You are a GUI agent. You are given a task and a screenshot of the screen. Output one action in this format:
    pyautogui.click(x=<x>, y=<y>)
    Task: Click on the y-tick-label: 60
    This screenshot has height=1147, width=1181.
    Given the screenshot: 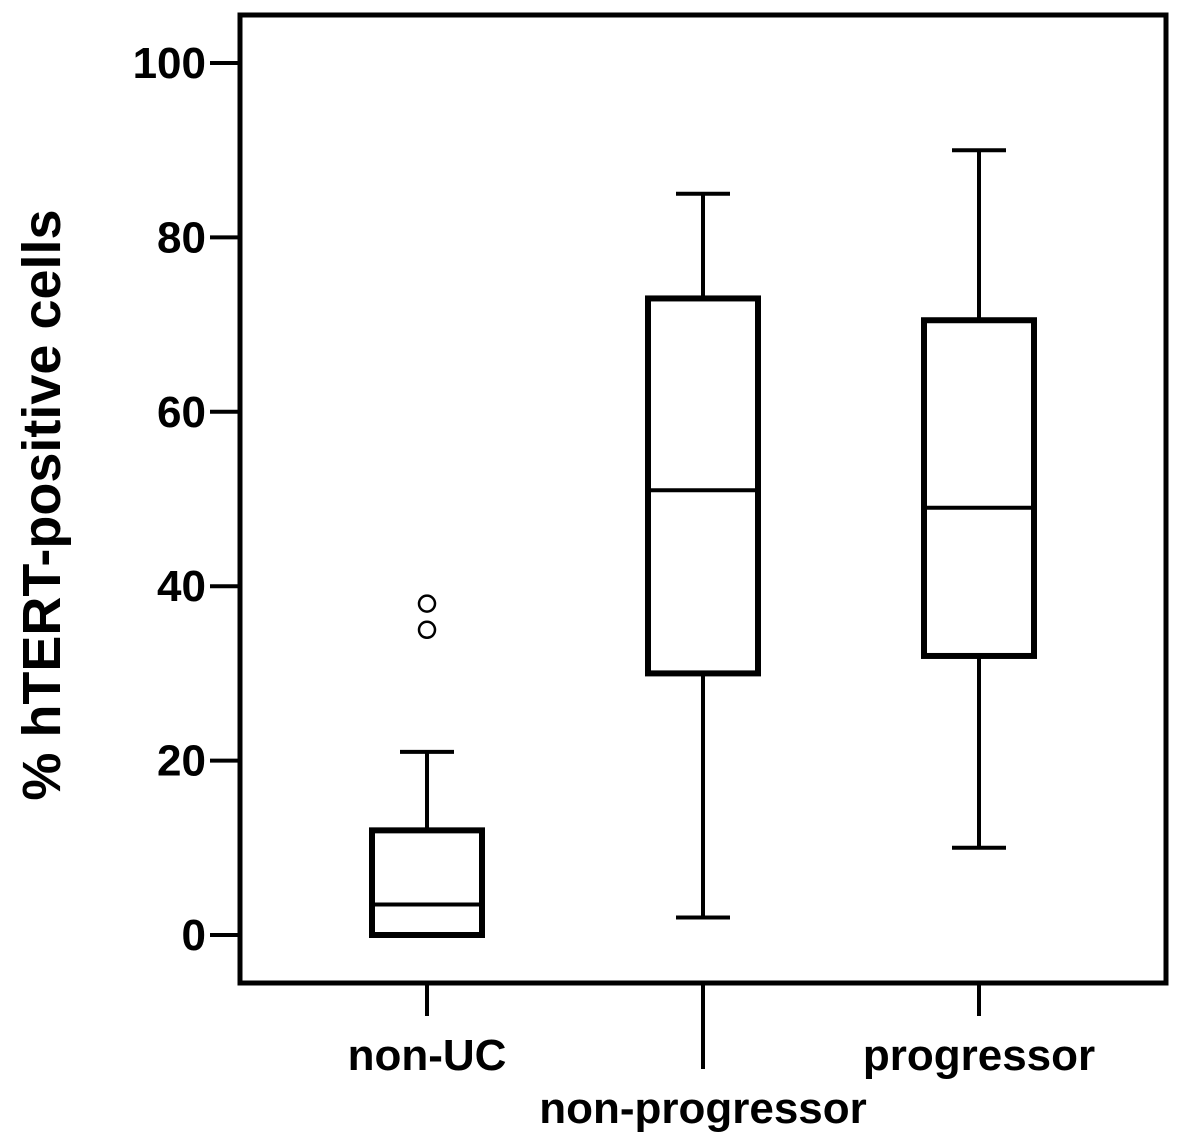 What is the action you would take?
    pyautogui.click(x=181, y=412)
    